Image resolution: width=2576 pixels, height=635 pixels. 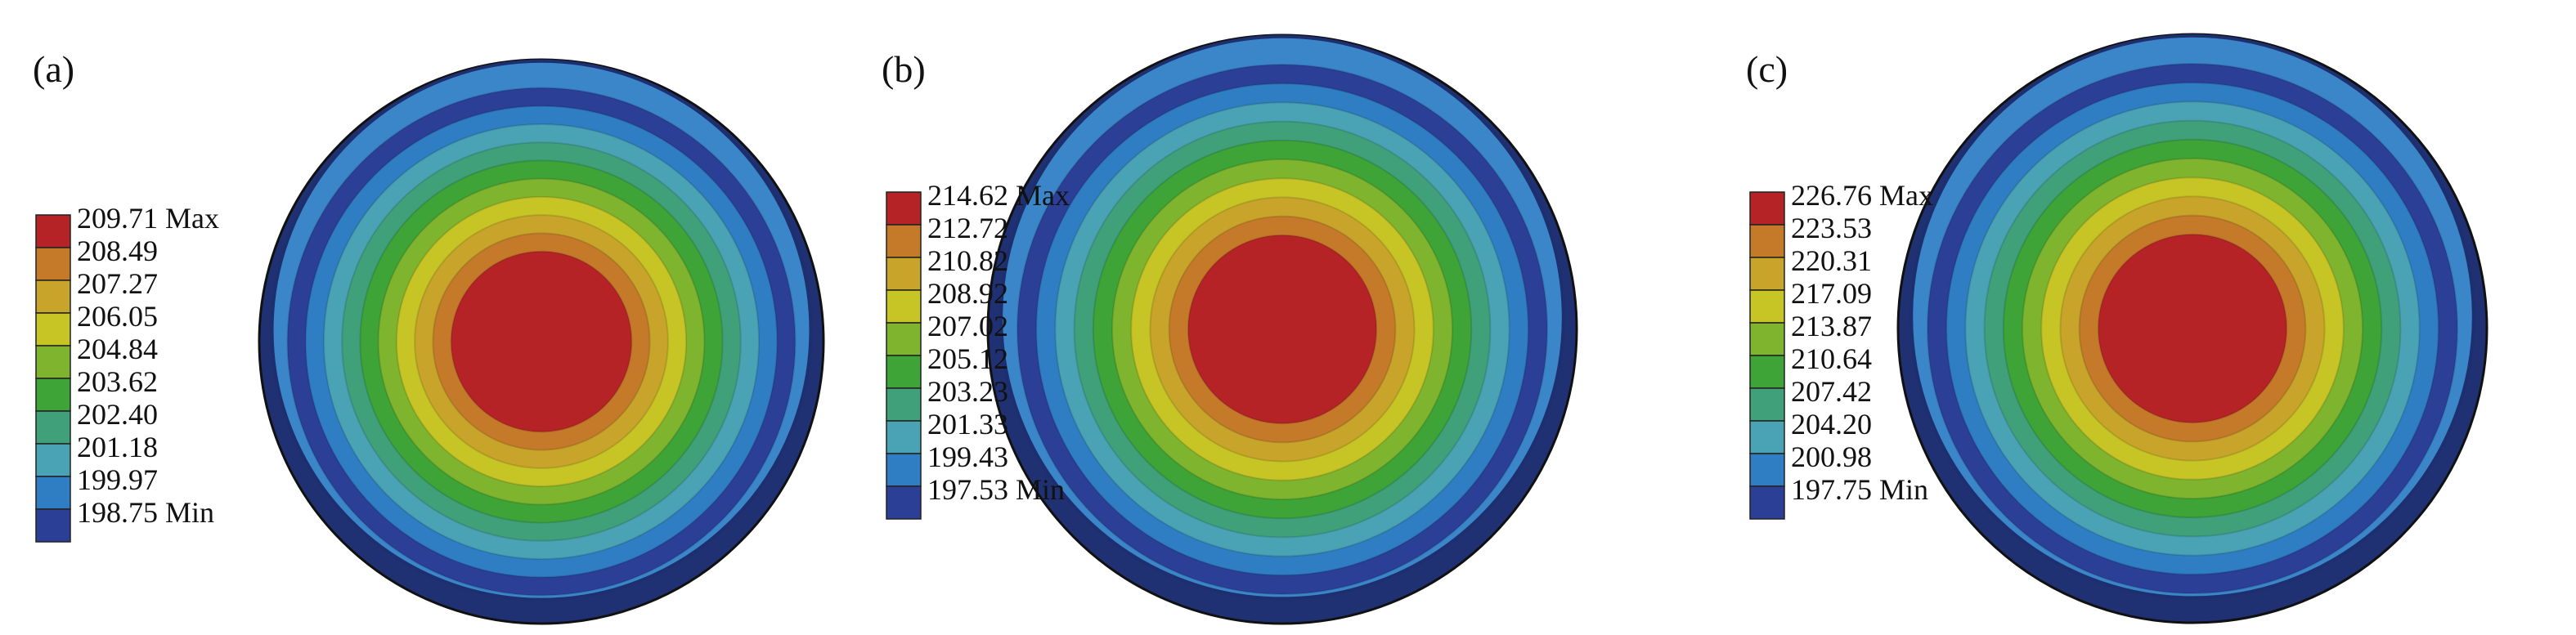 I want to click on legend-value: 217.09, so click(x=1831, y=293).